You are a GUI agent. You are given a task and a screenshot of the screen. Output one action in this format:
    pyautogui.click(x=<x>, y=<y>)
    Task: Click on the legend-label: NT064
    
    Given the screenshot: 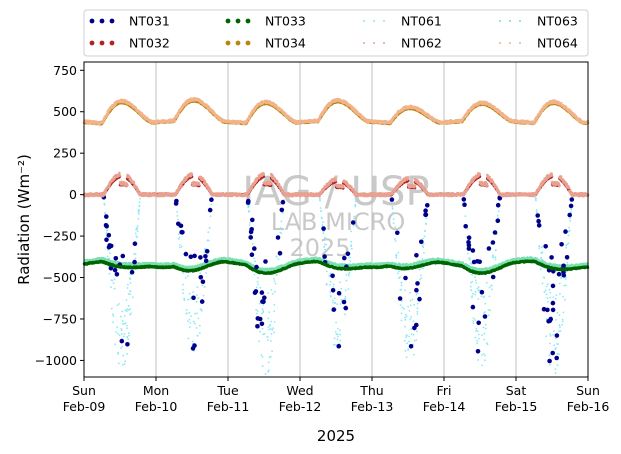 What is the action you would take?
    pyautogui.click(x=557, y=43)
    